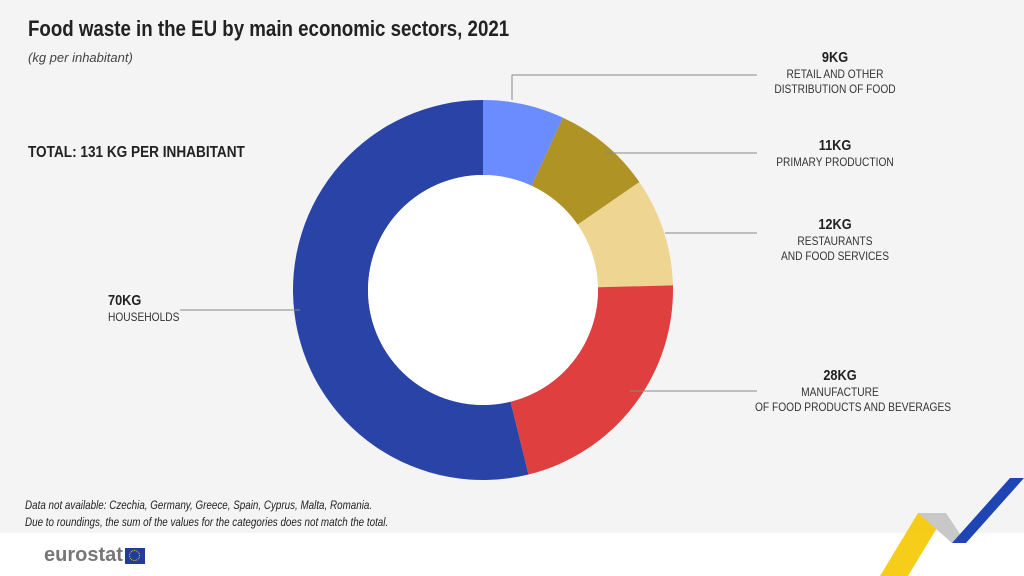  Describe the element at coordinates (125, 300) in the screenshot. I see `value-label: 70KG` at that location.